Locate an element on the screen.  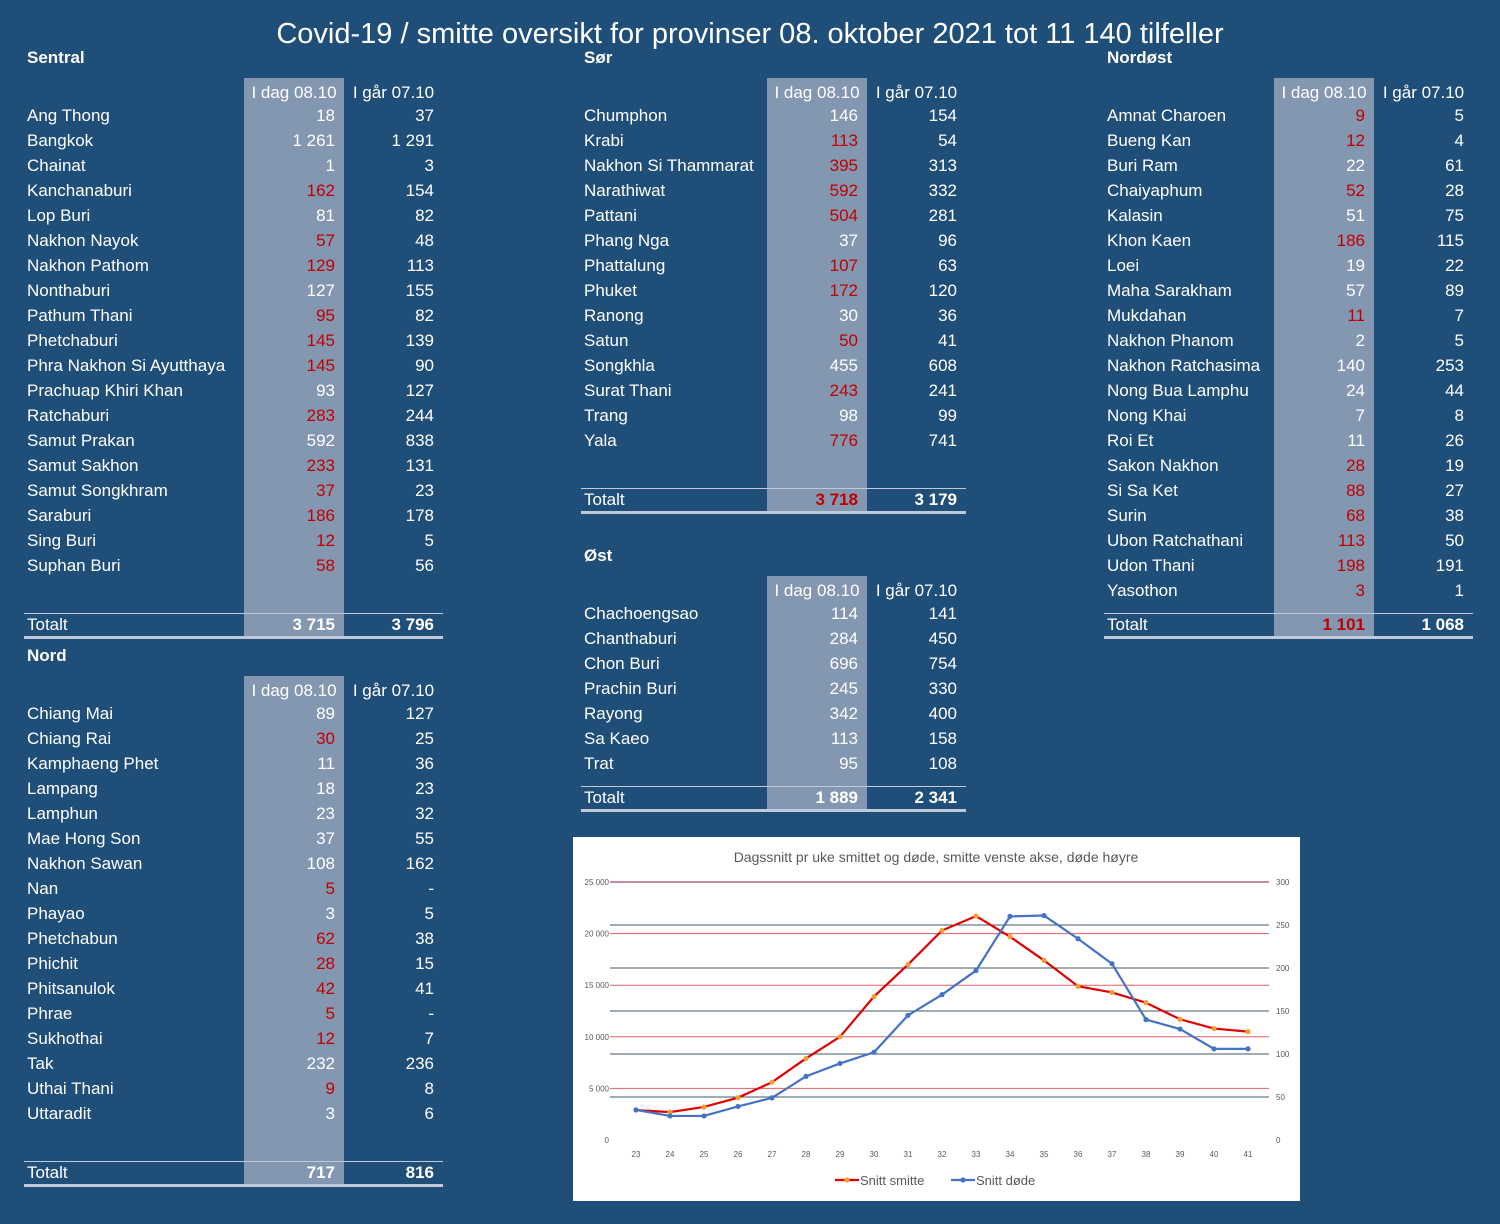
province-name: Sing Buri is located at coordinates (61, 540).